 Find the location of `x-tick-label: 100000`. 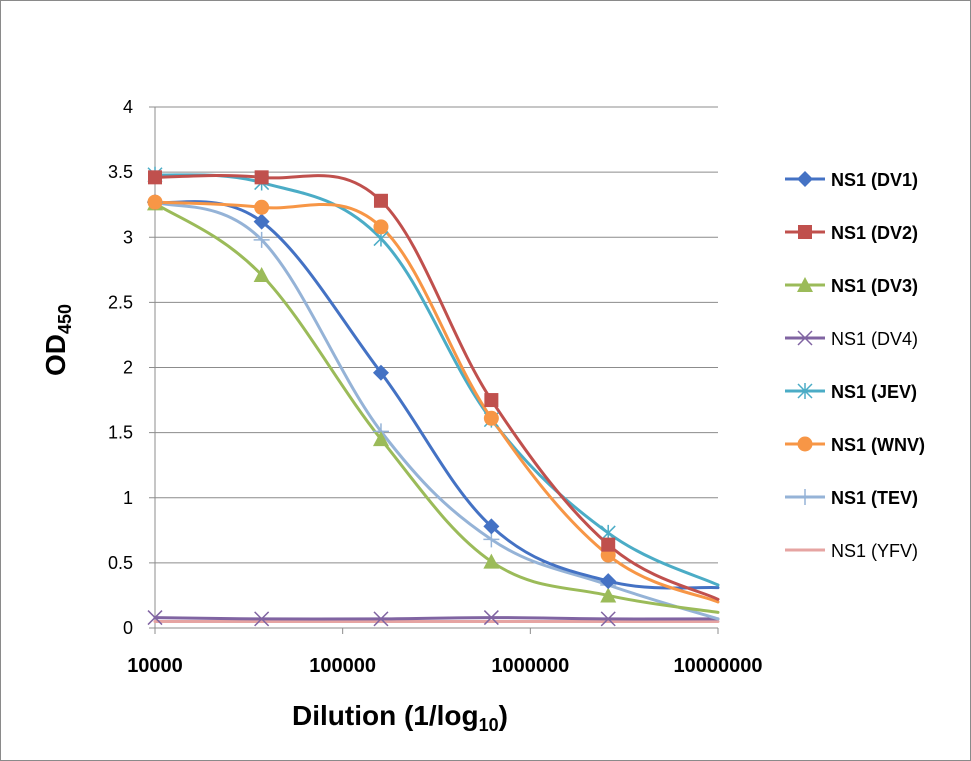

x-tick-label: 100000 is located at coordinates (342, 666).